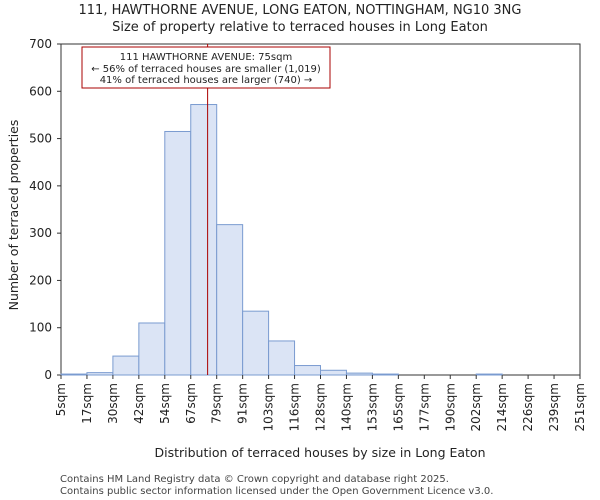 The width and height of the screenshot is (600, 500). I want to click on annotation-line1: 111 HAWTHORNE AVENUE: 75sqm, so click(206, 57).